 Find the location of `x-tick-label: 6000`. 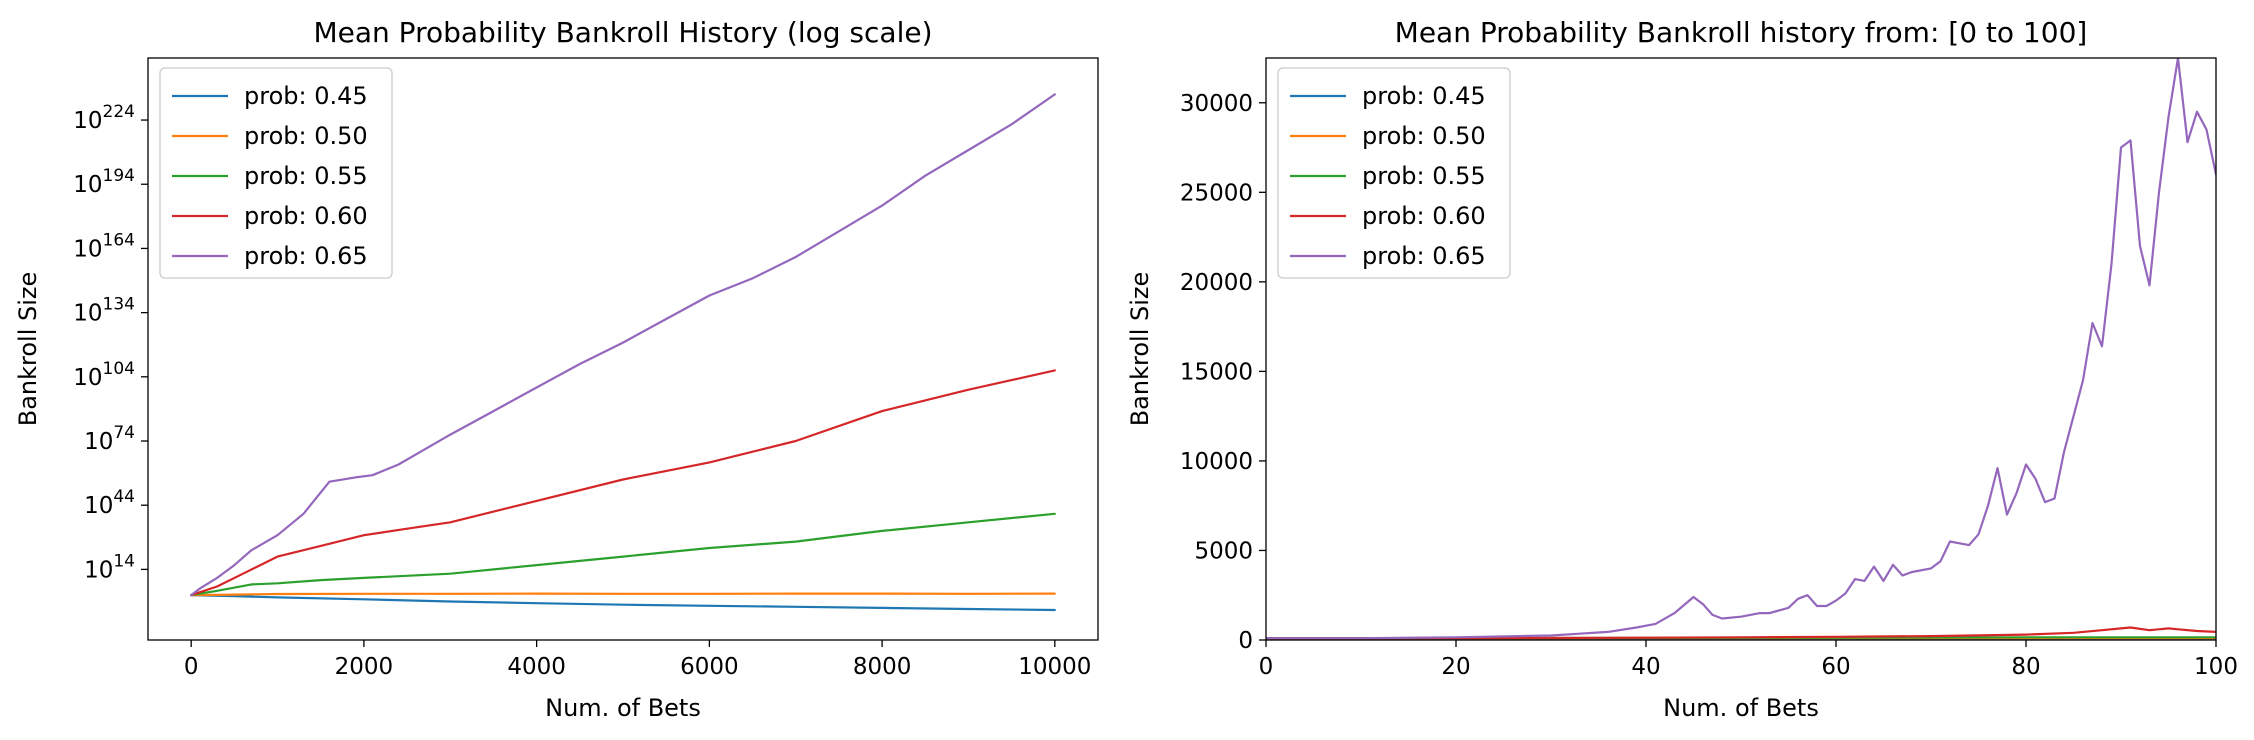

x-tick-label: 6000 is located at coordinates (709, 667).